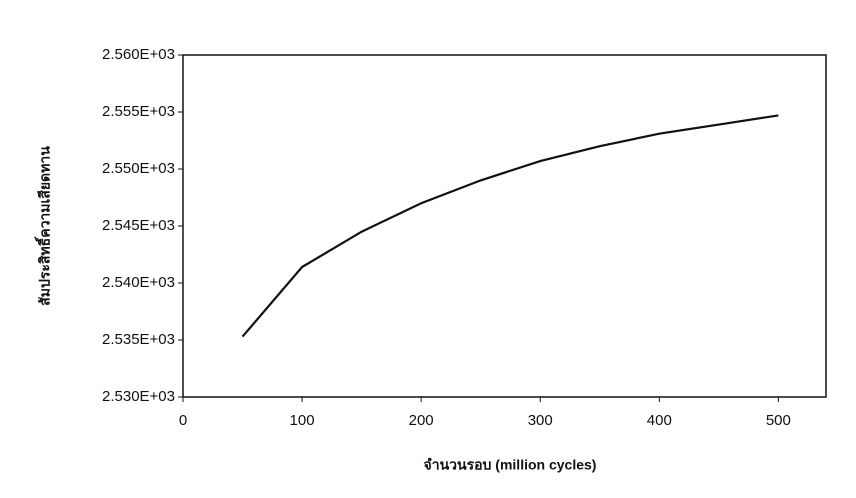 The image size is (856, 498). I want to click on y-tick-label: 2.560E+03, so click(138, 54).